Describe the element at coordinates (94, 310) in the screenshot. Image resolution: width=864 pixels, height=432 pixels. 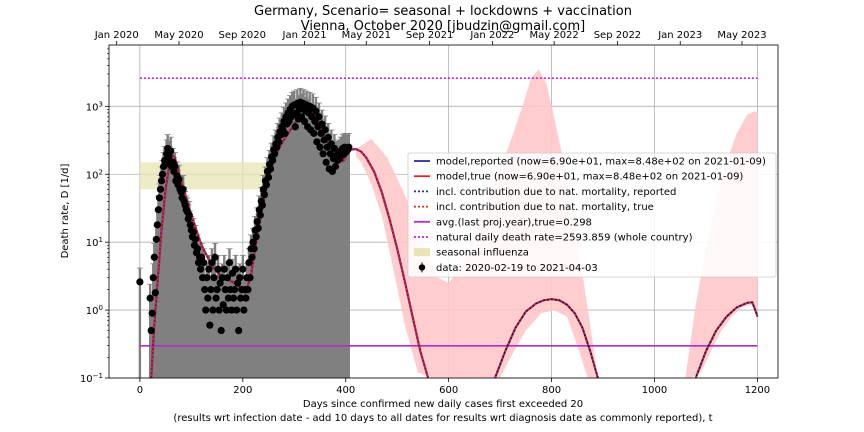
I see `y-tick-label: 10⁰` at that location.